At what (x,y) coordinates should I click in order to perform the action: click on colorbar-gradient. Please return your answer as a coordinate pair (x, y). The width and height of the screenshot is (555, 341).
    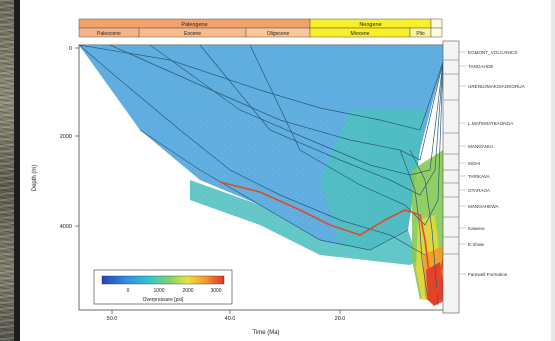
    Looking at the image, I should click on (163, 280).